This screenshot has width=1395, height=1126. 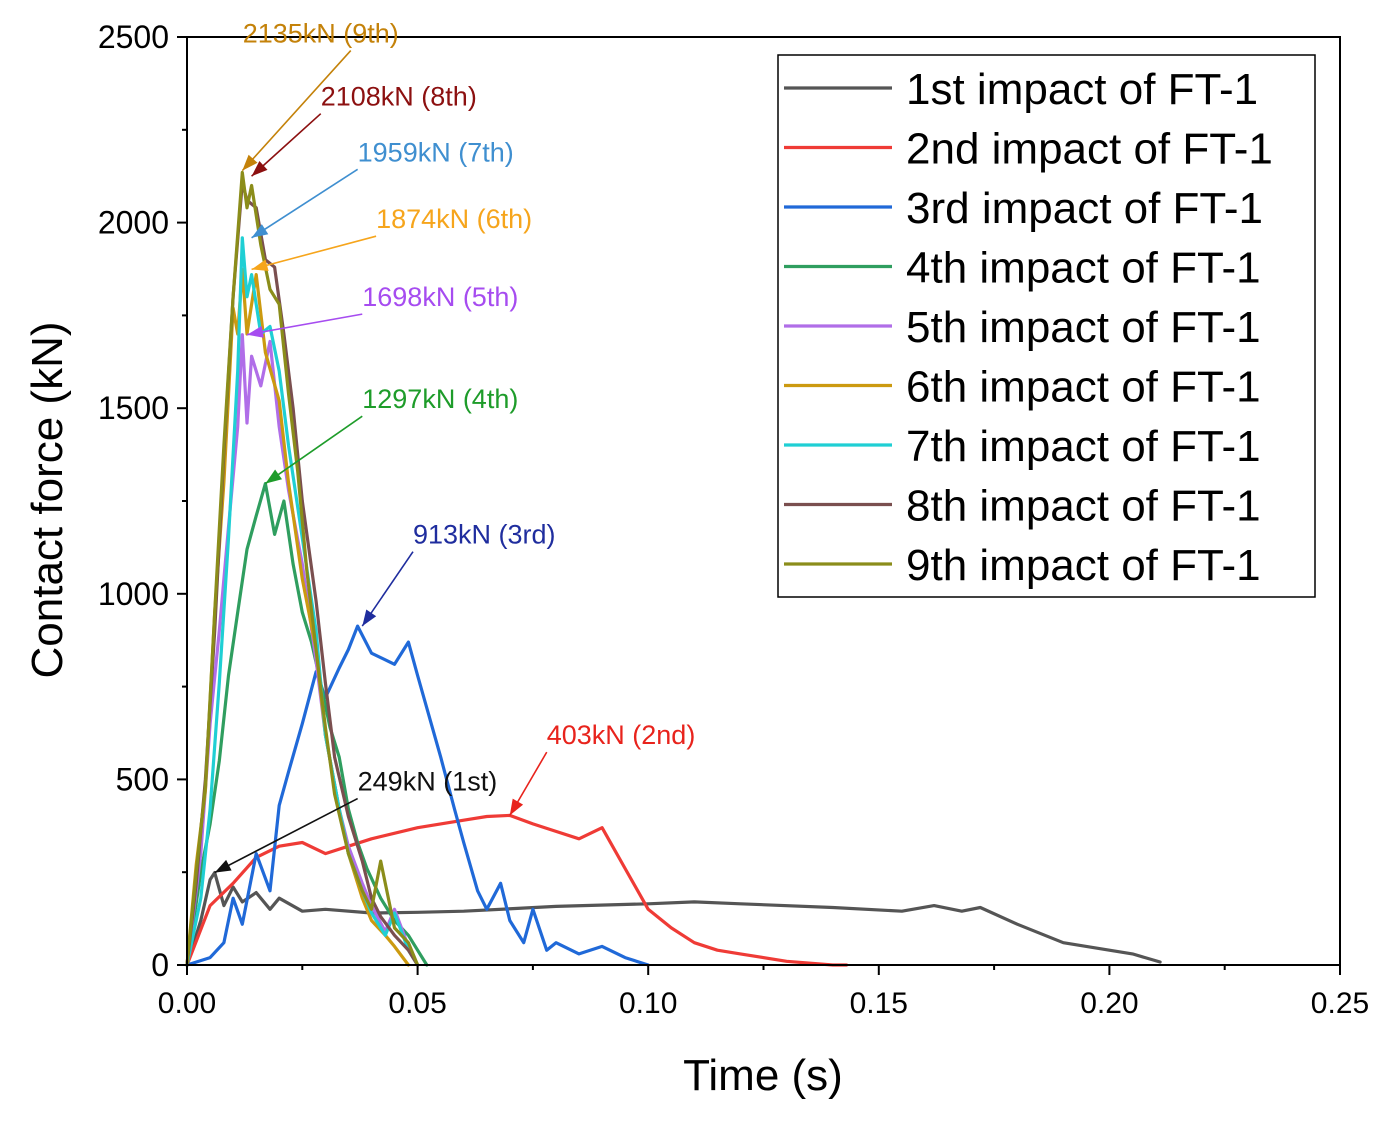 I want to click on x-tick-label: 0.10, so click(x=648, y=1003).